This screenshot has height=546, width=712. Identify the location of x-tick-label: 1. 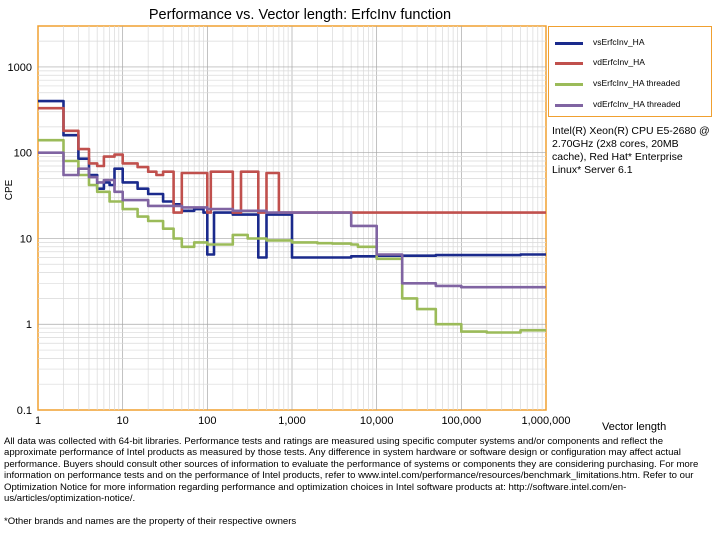
(38, 421).